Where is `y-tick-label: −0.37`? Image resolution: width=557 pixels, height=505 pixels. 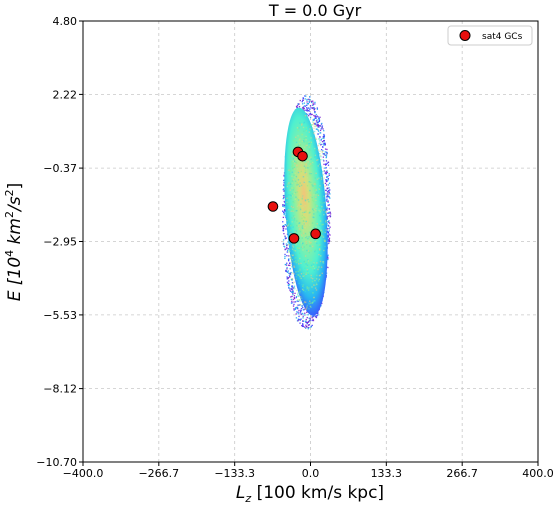
y-tick-label: −0.37 is located at coordinates (60, 168).